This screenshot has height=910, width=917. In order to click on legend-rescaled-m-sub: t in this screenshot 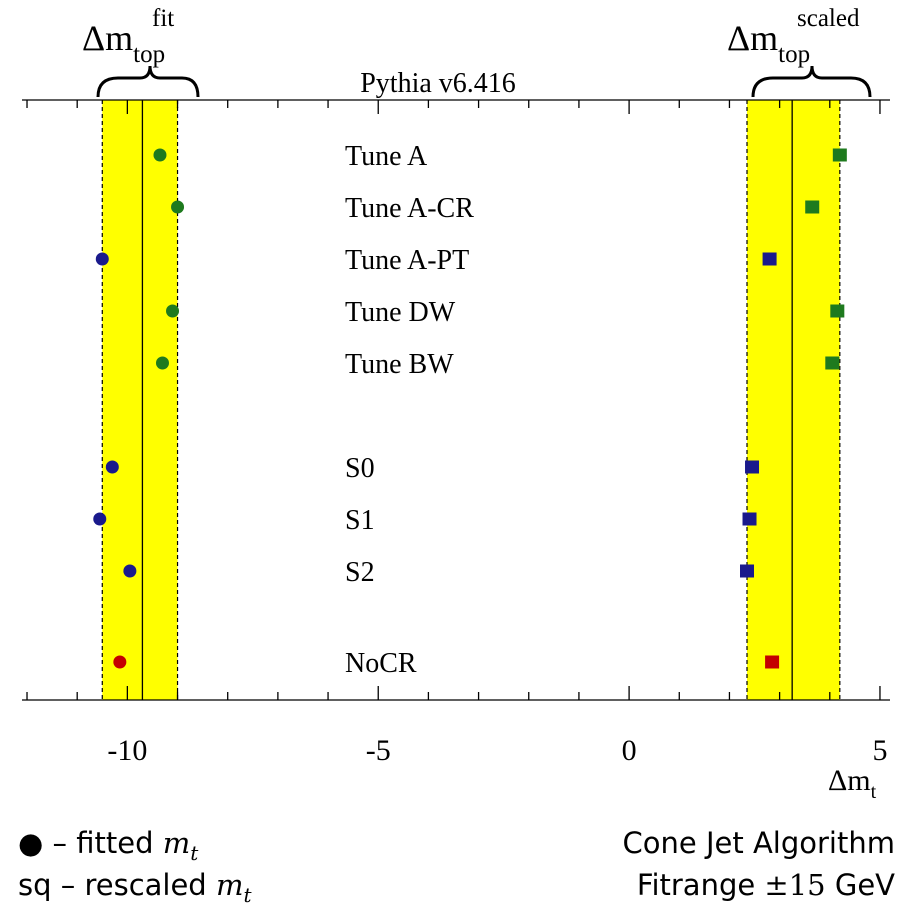, I will do `click(247, 894)`.